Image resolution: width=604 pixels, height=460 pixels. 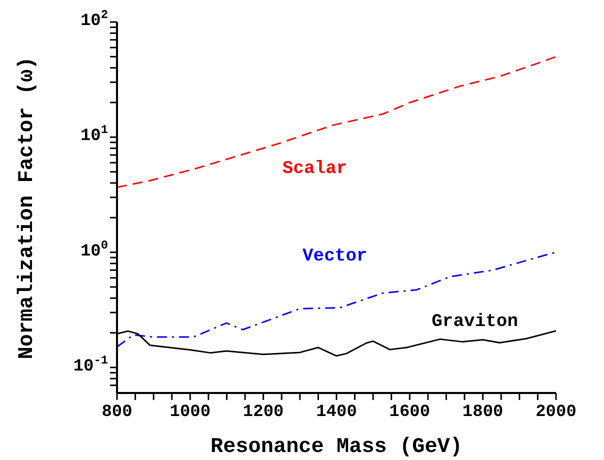 What do you see at coordinates (27, 208) in the screenshot?
I see `y-axis-title: Normalization Factor (ω)` at bounding box center [27, 208].